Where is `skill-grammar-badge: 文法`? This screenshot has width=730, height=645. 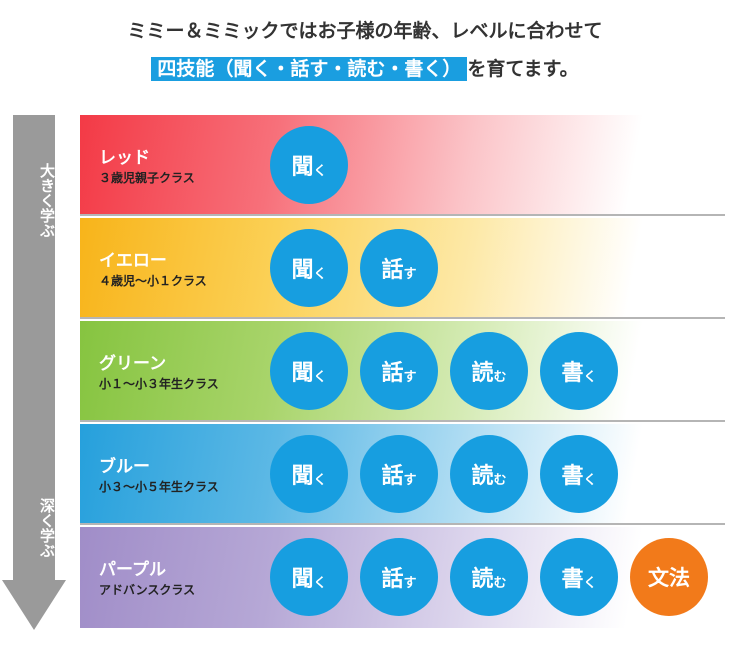 skill-grammar-badge: 文法 is located at coordinates (669, 577).